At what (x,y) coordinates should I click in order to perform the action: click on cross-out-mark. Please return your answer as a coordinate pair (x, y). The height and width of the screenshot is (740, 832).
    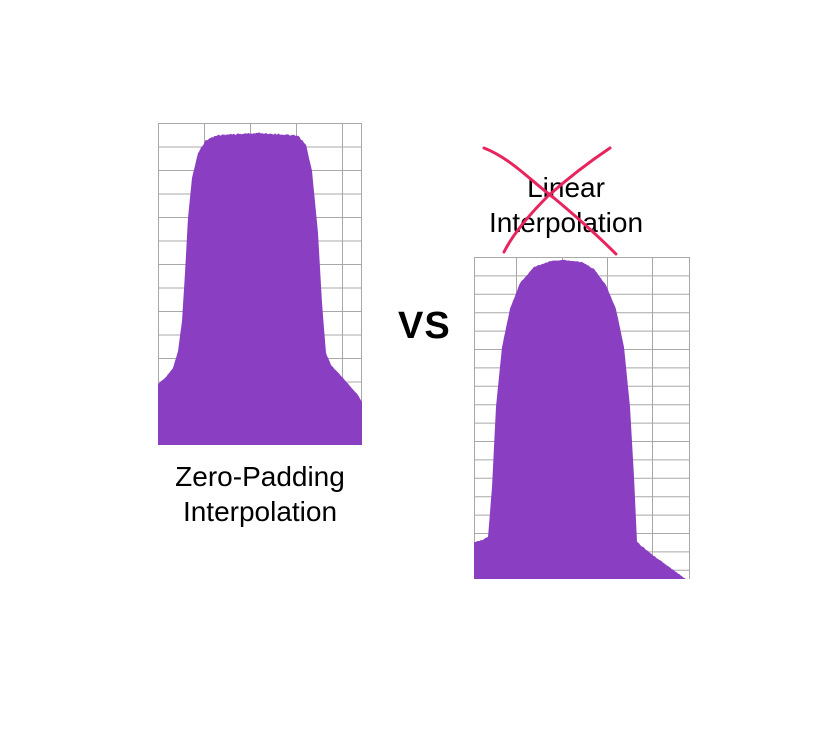
    Looking at the image, I should click on (550, 201).